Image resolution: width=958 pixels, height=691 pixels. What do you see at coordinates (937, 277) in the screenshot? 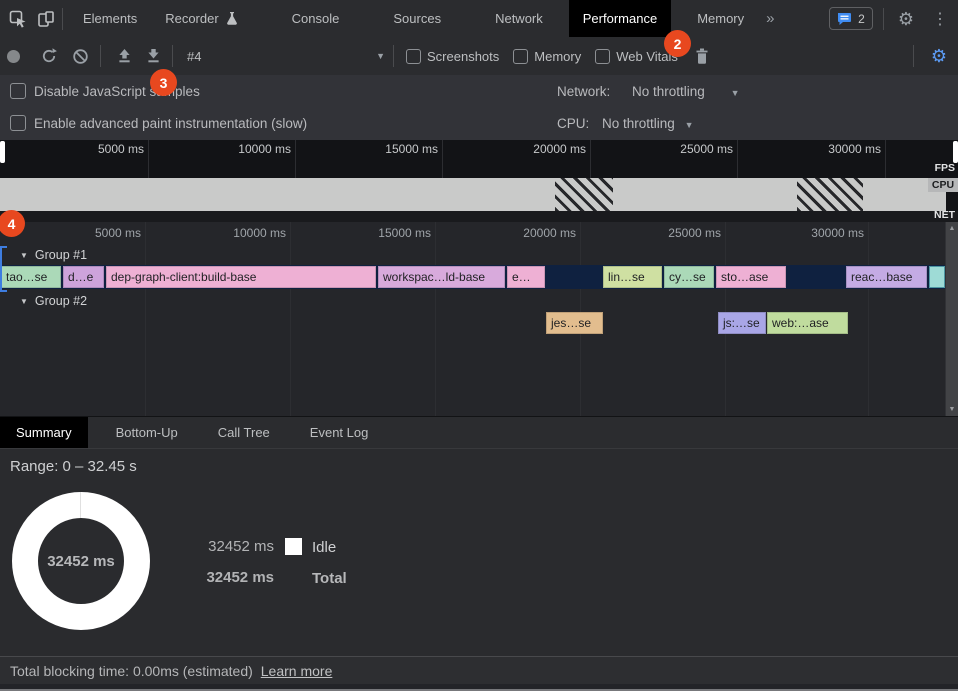
I see `flame-bar` at bounding box center [937, 277].